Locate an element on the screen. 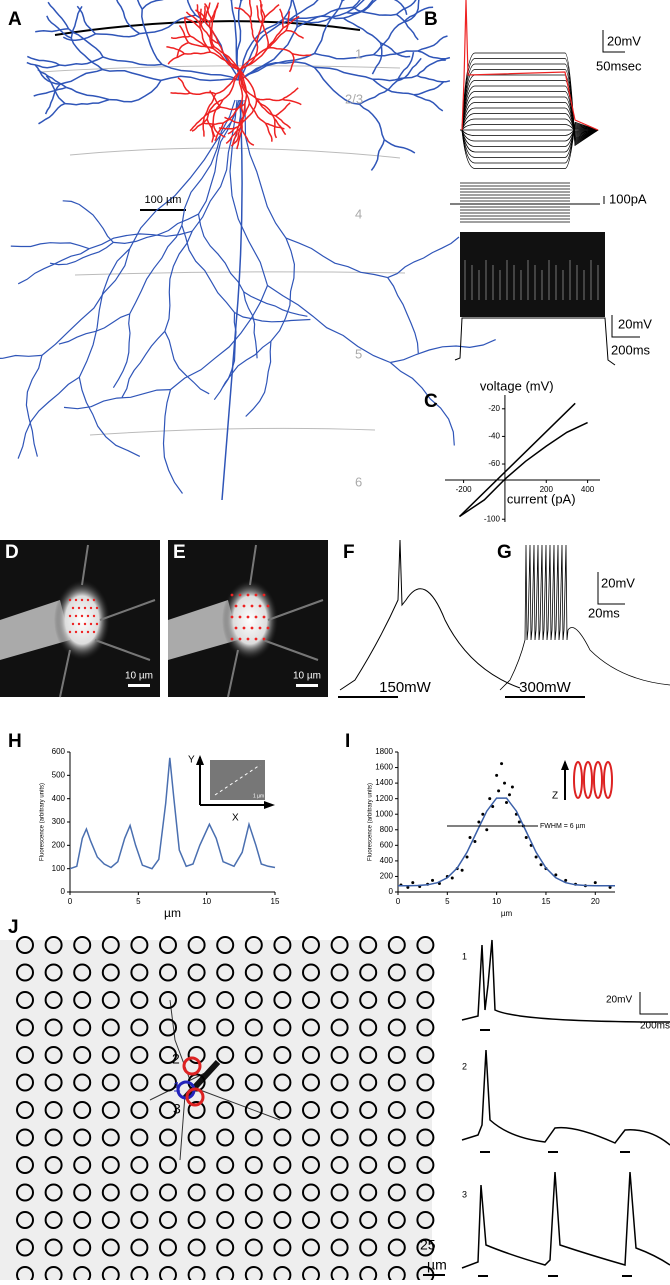 This screenshot has width=670, height=1285. x-tick-label: 0 is located at coordinates (70, 901).